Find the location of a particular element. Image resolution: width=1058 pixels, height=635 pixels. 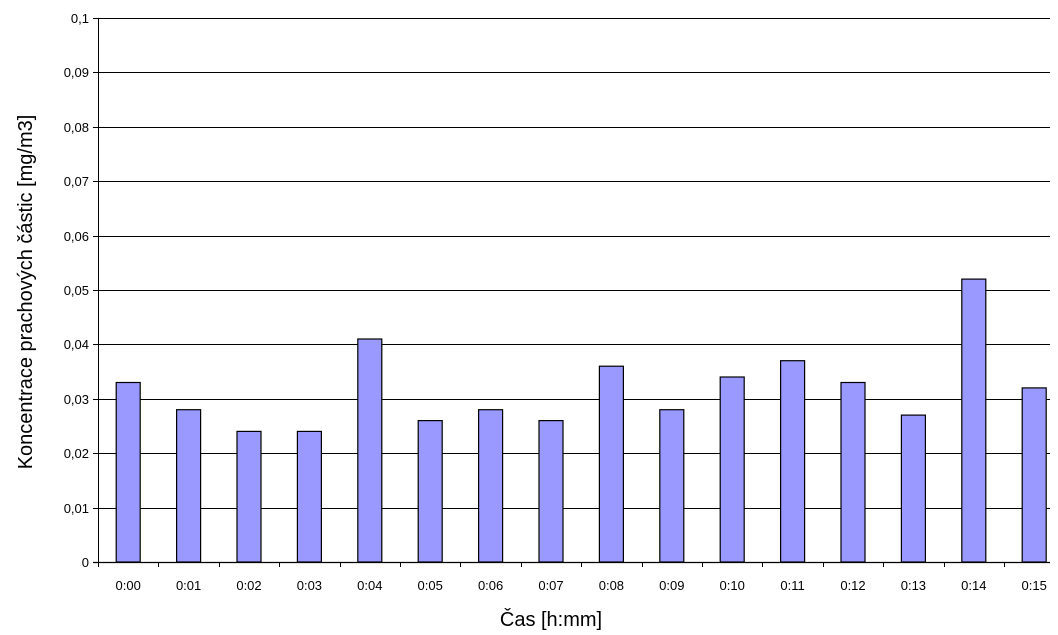

x-tick-label: 0:08 is located at coordinates (611, 585).